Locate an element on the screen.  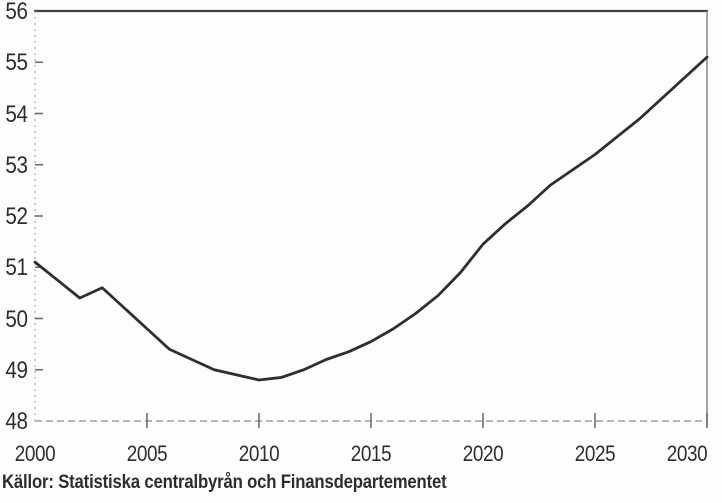
x-tick-label: 2010 is located at coordinates (259, 453).